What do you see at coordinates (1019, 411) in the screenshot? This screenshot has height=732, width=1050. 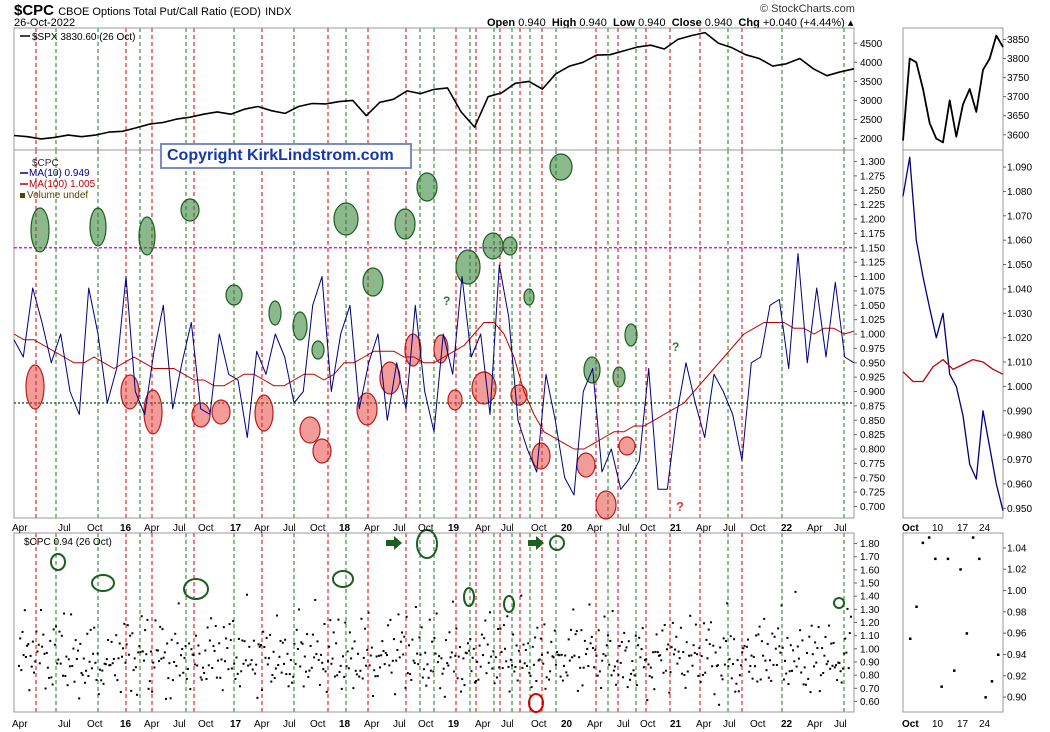 I see `zm-ytick-label: 0.990` at bounding box center [1019, 411].